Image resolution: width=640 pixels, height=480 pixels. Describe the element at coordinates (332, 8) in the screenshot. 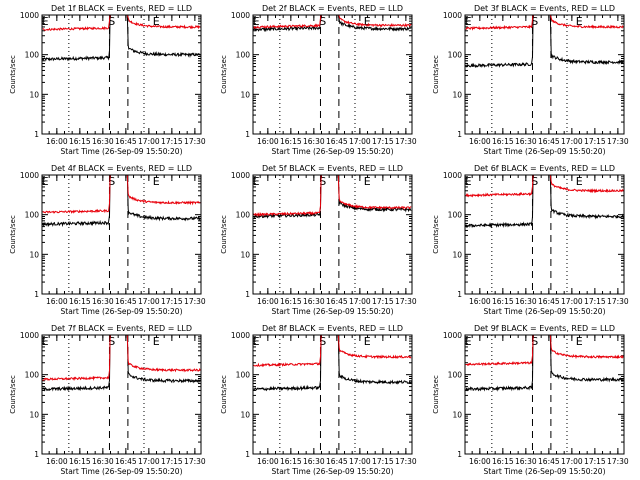

I see `panel-title: Det 2f BLACK = Events, RED = LLD` at that location.